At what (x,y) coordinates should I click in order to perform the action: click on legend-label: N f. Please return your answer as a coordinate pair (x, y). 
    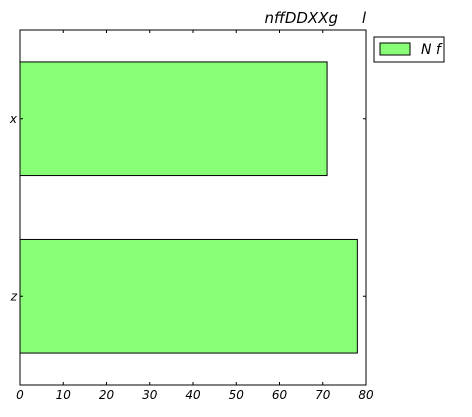
    Looking at the image, I should click on (432, 50).